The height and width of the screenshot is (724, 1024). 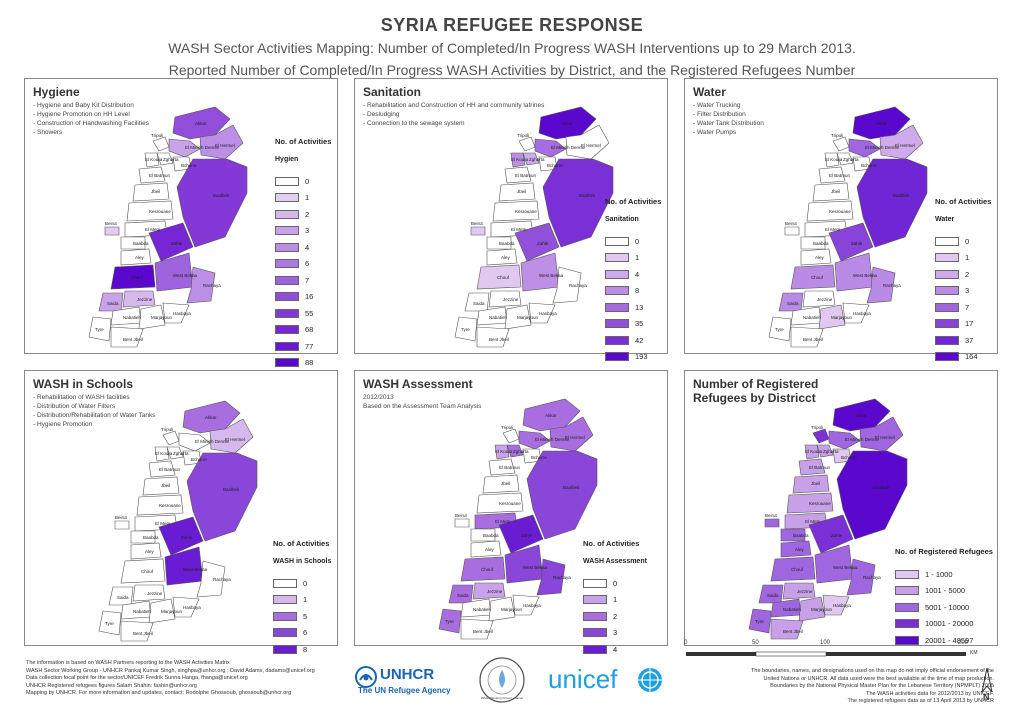 I want to click on district-label: Tyre, so click(x=99, y=329).